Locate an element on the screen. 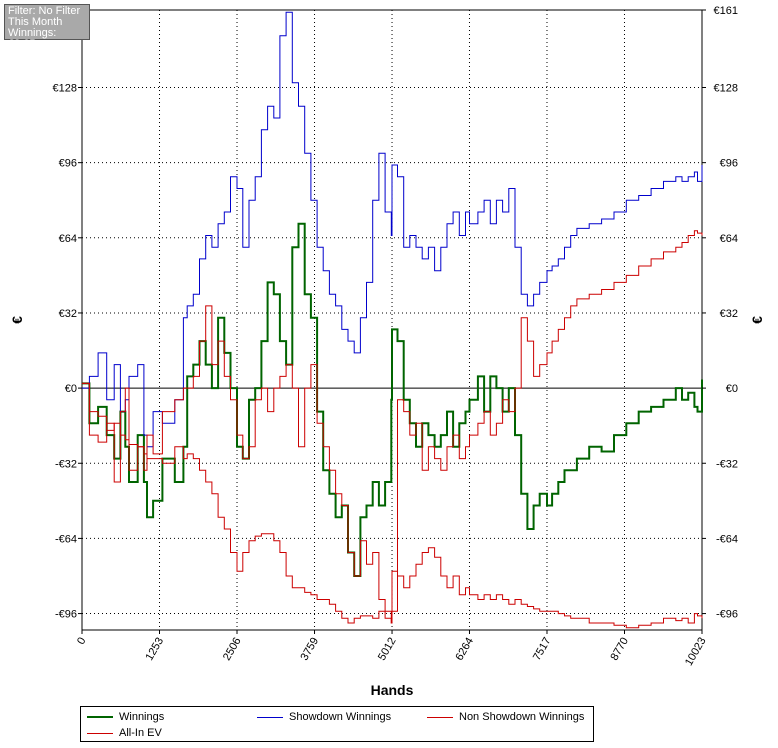 The height and width of the screenshot is (748, 778). legend-label-non-showdown: Non Showdown Winnings is located at coordinates (522, 717).